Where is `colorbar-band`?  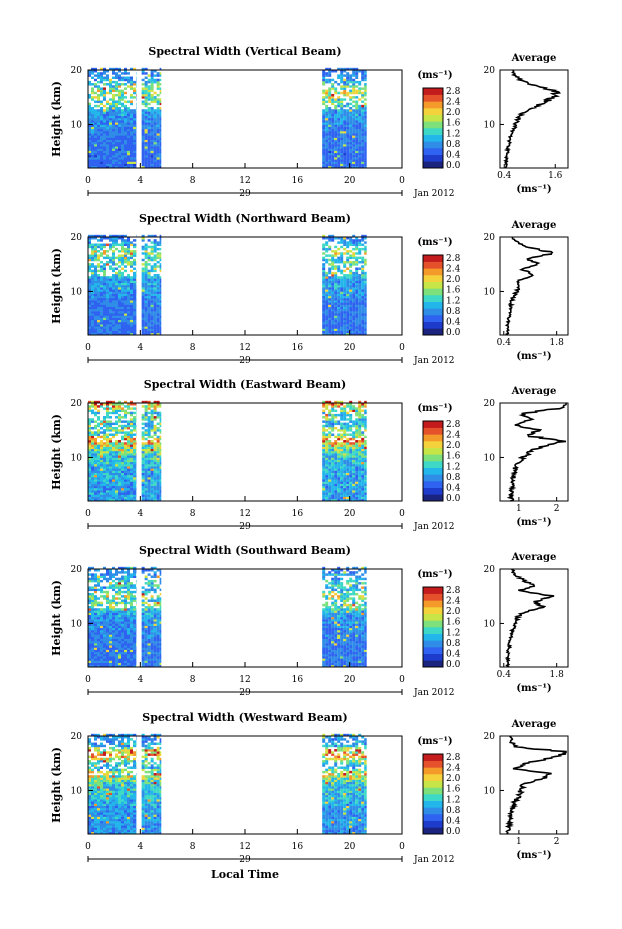
colorbar-band is located at coordinates (433, 272).